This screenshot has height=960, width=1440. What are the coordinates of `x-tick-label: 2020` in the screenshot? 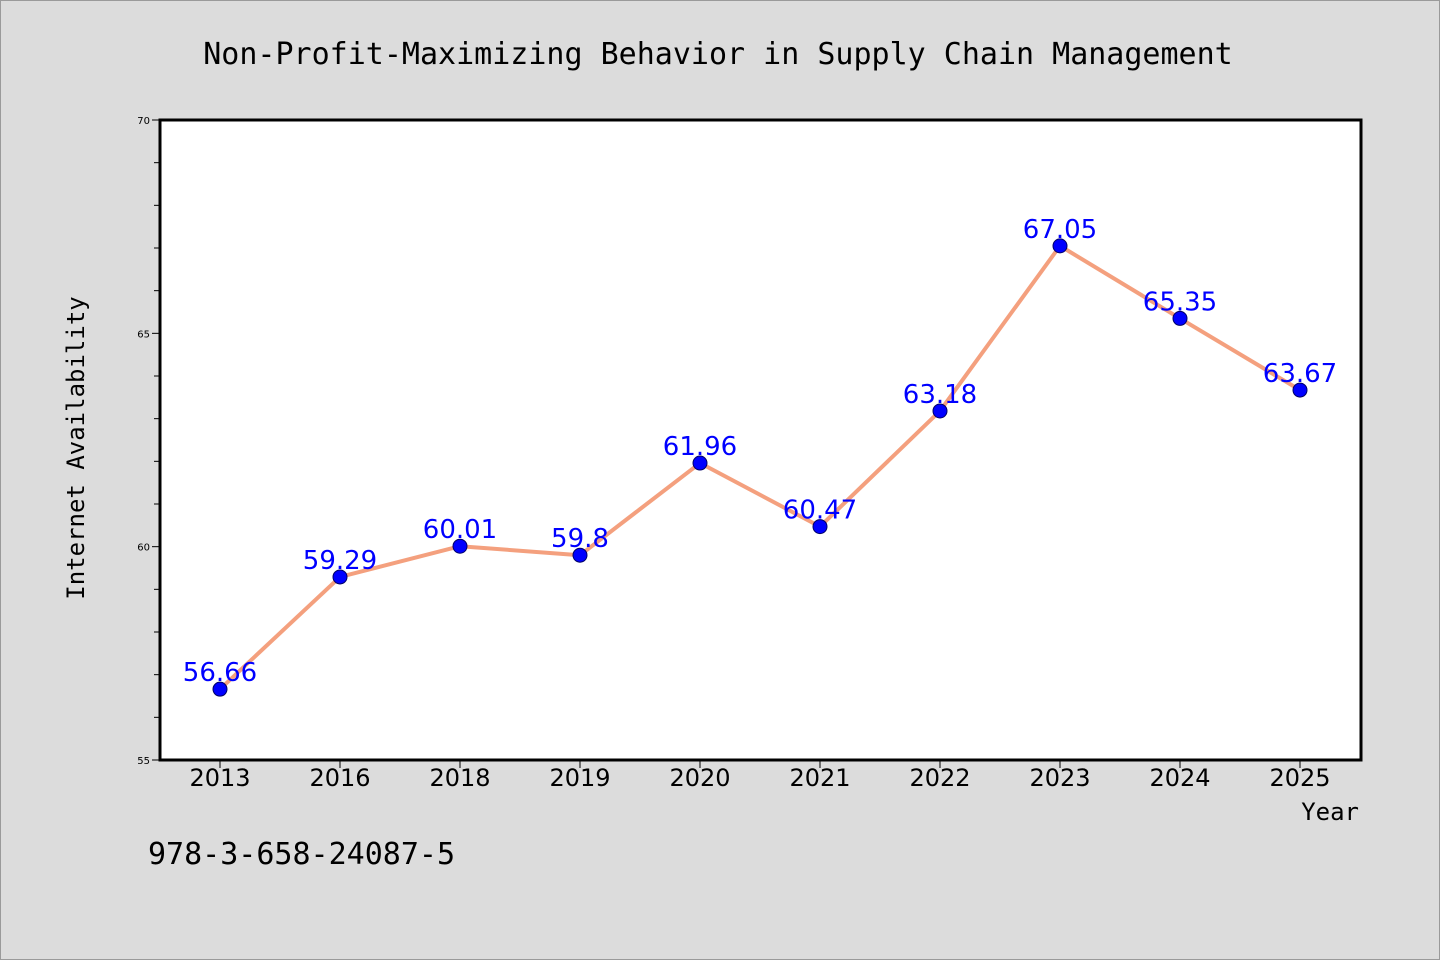 It's located at (699, 778).